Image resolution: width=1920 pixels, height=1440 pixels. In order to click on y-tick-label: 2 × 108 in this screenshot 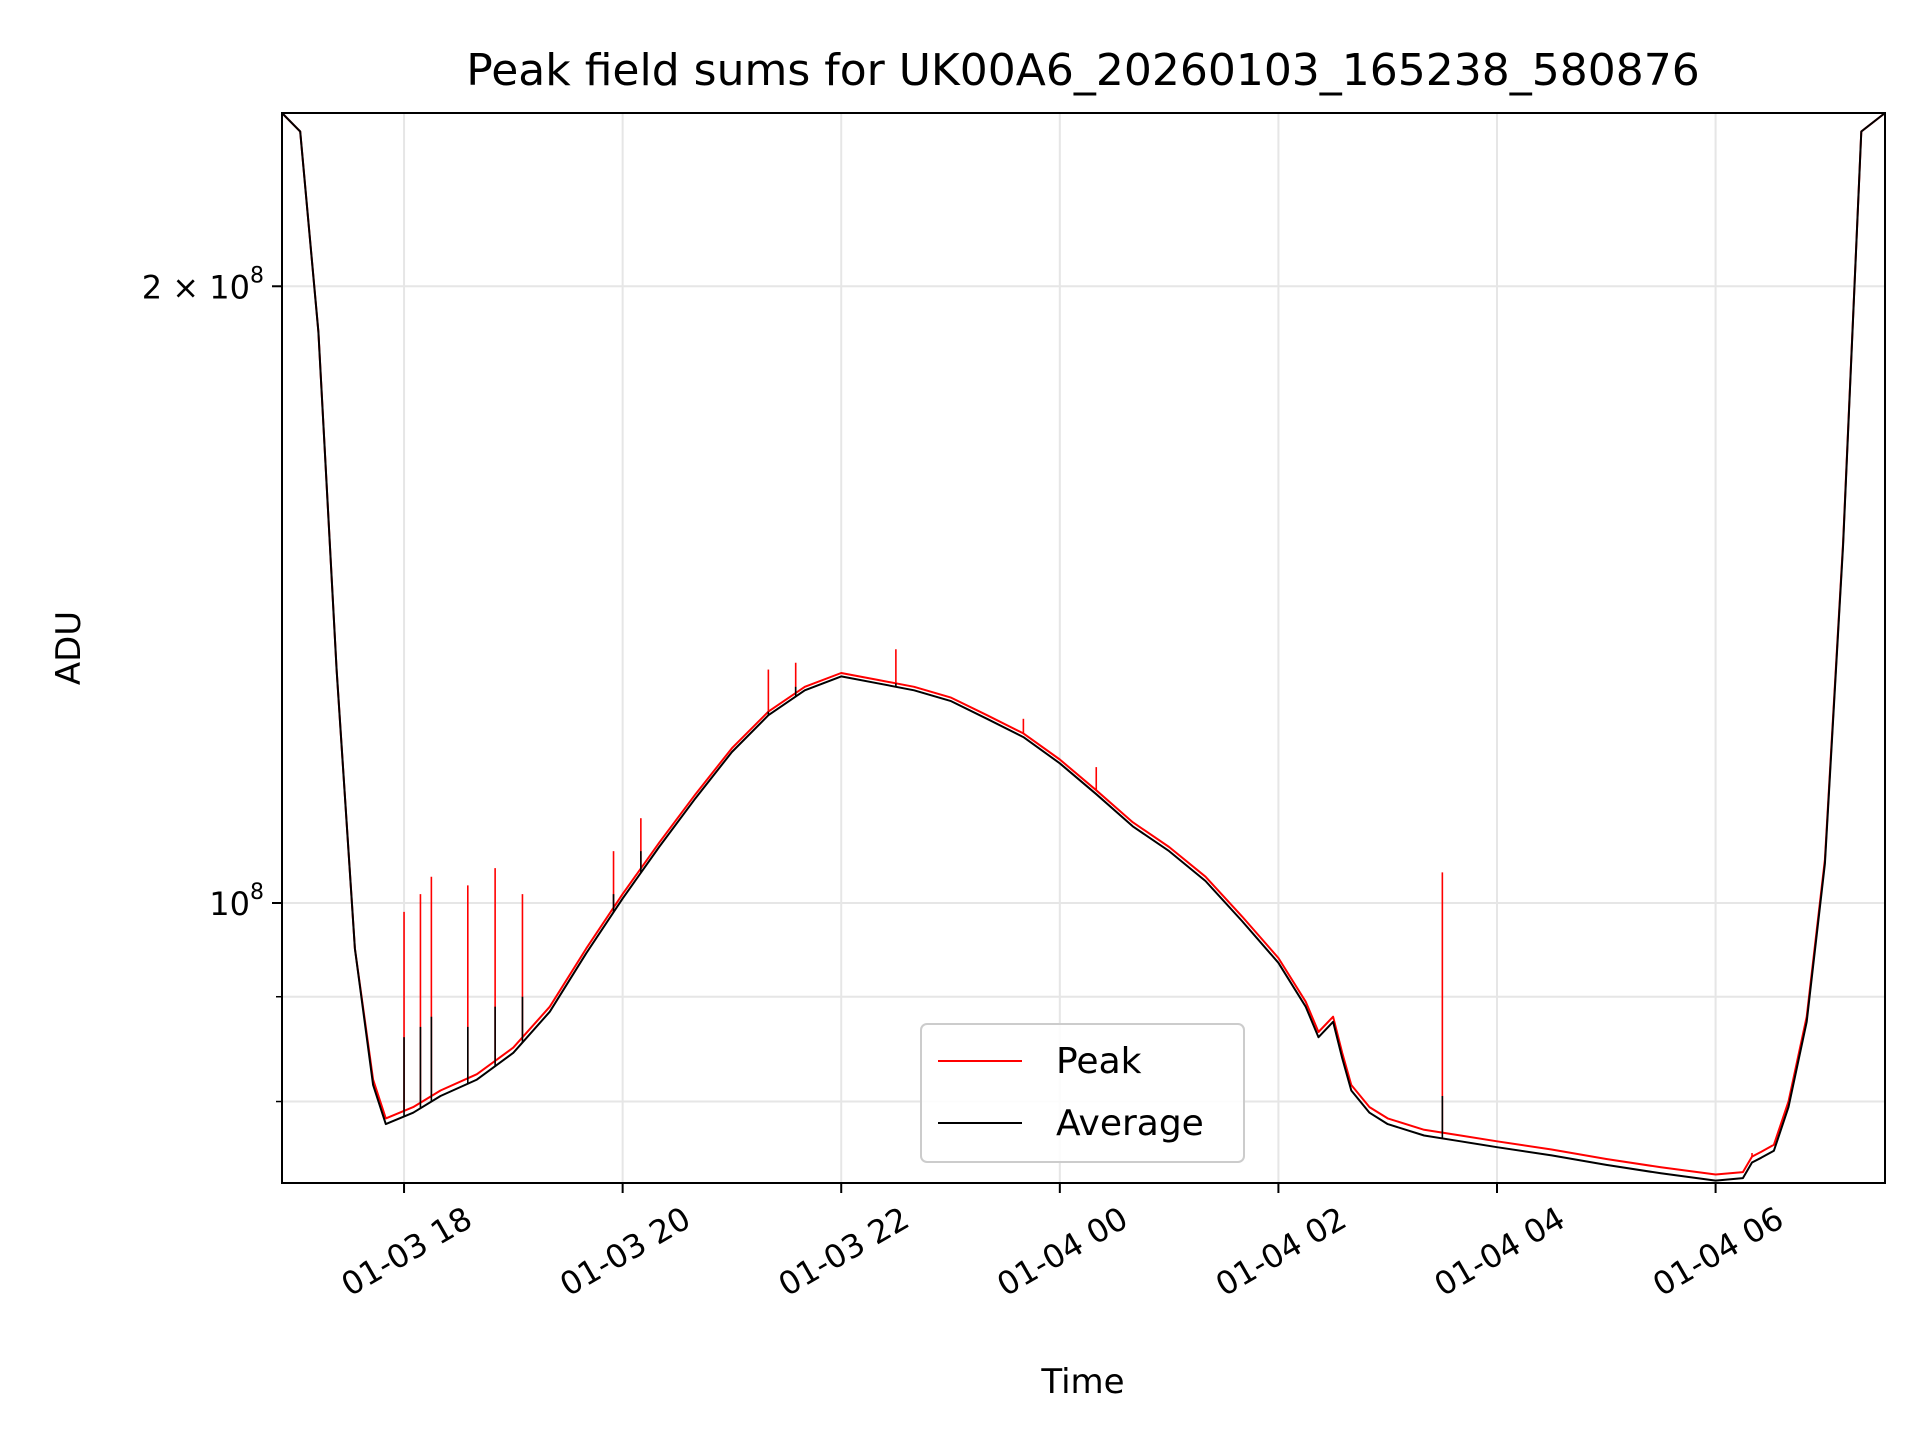, I will do `click(203, 284)`.